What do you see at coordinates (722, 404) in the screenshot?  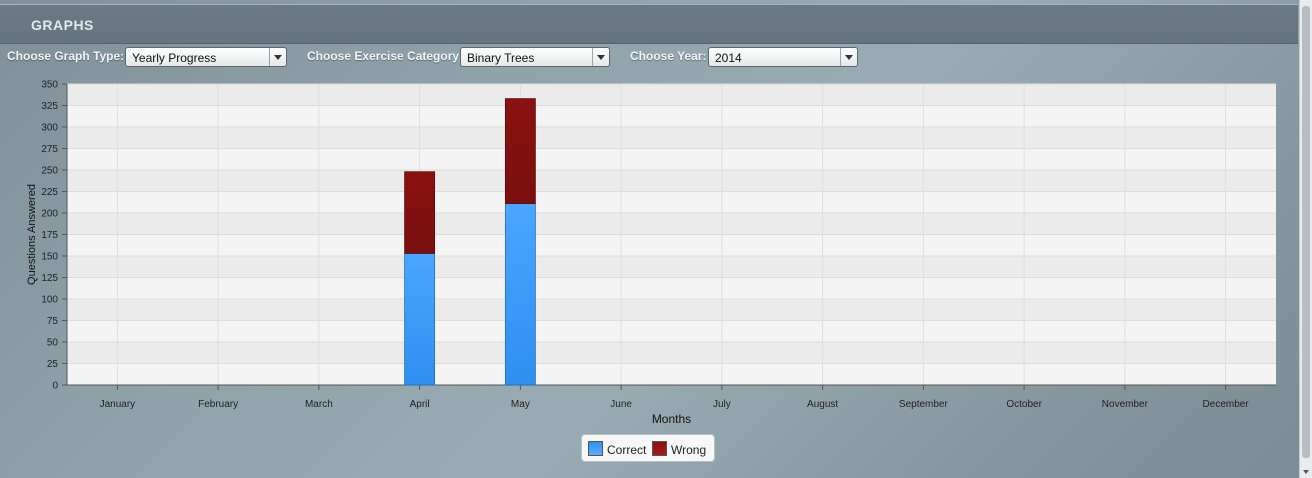 I see `x-tick-label: July` at bounding box center [722, 404].